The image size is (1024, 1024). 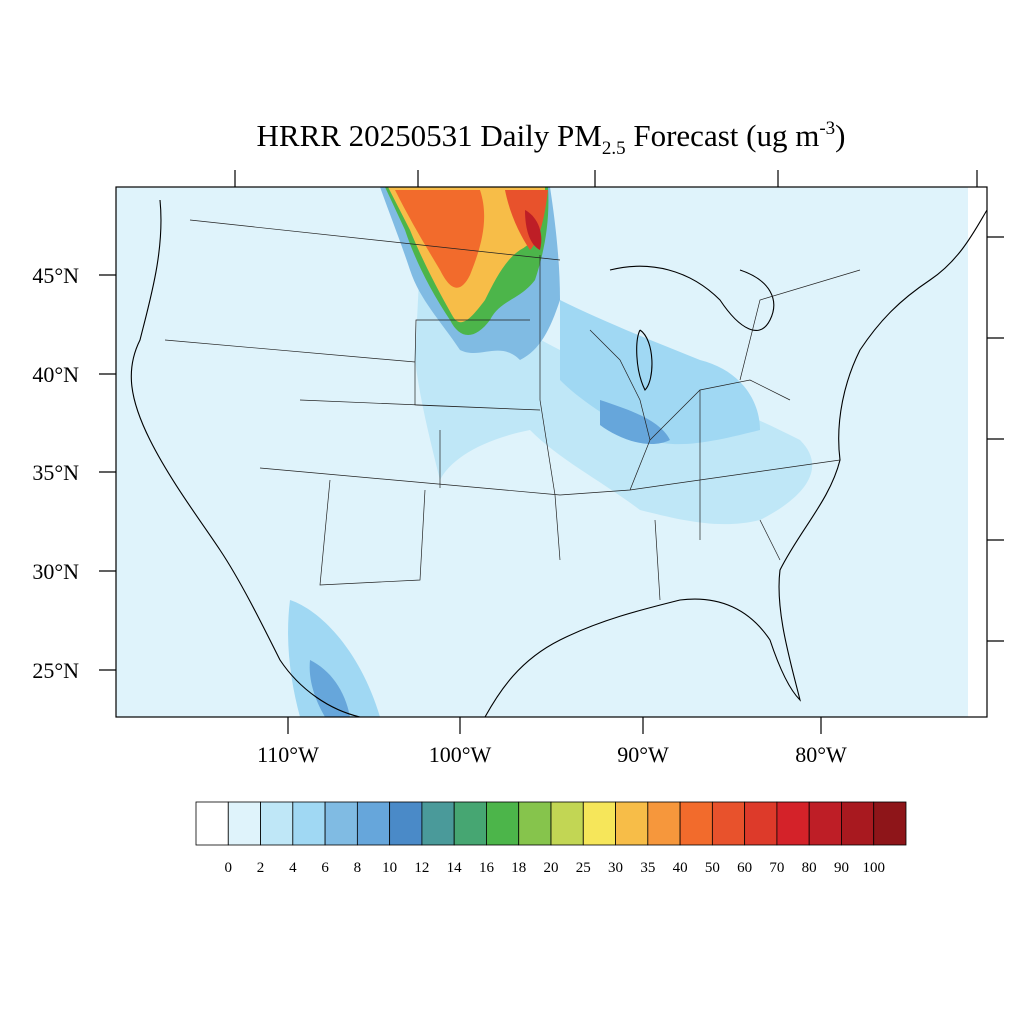 What do you see at coordinates (334, 658) in the screenshot?
I see `area-mexico` at bounding box center [334, 658].